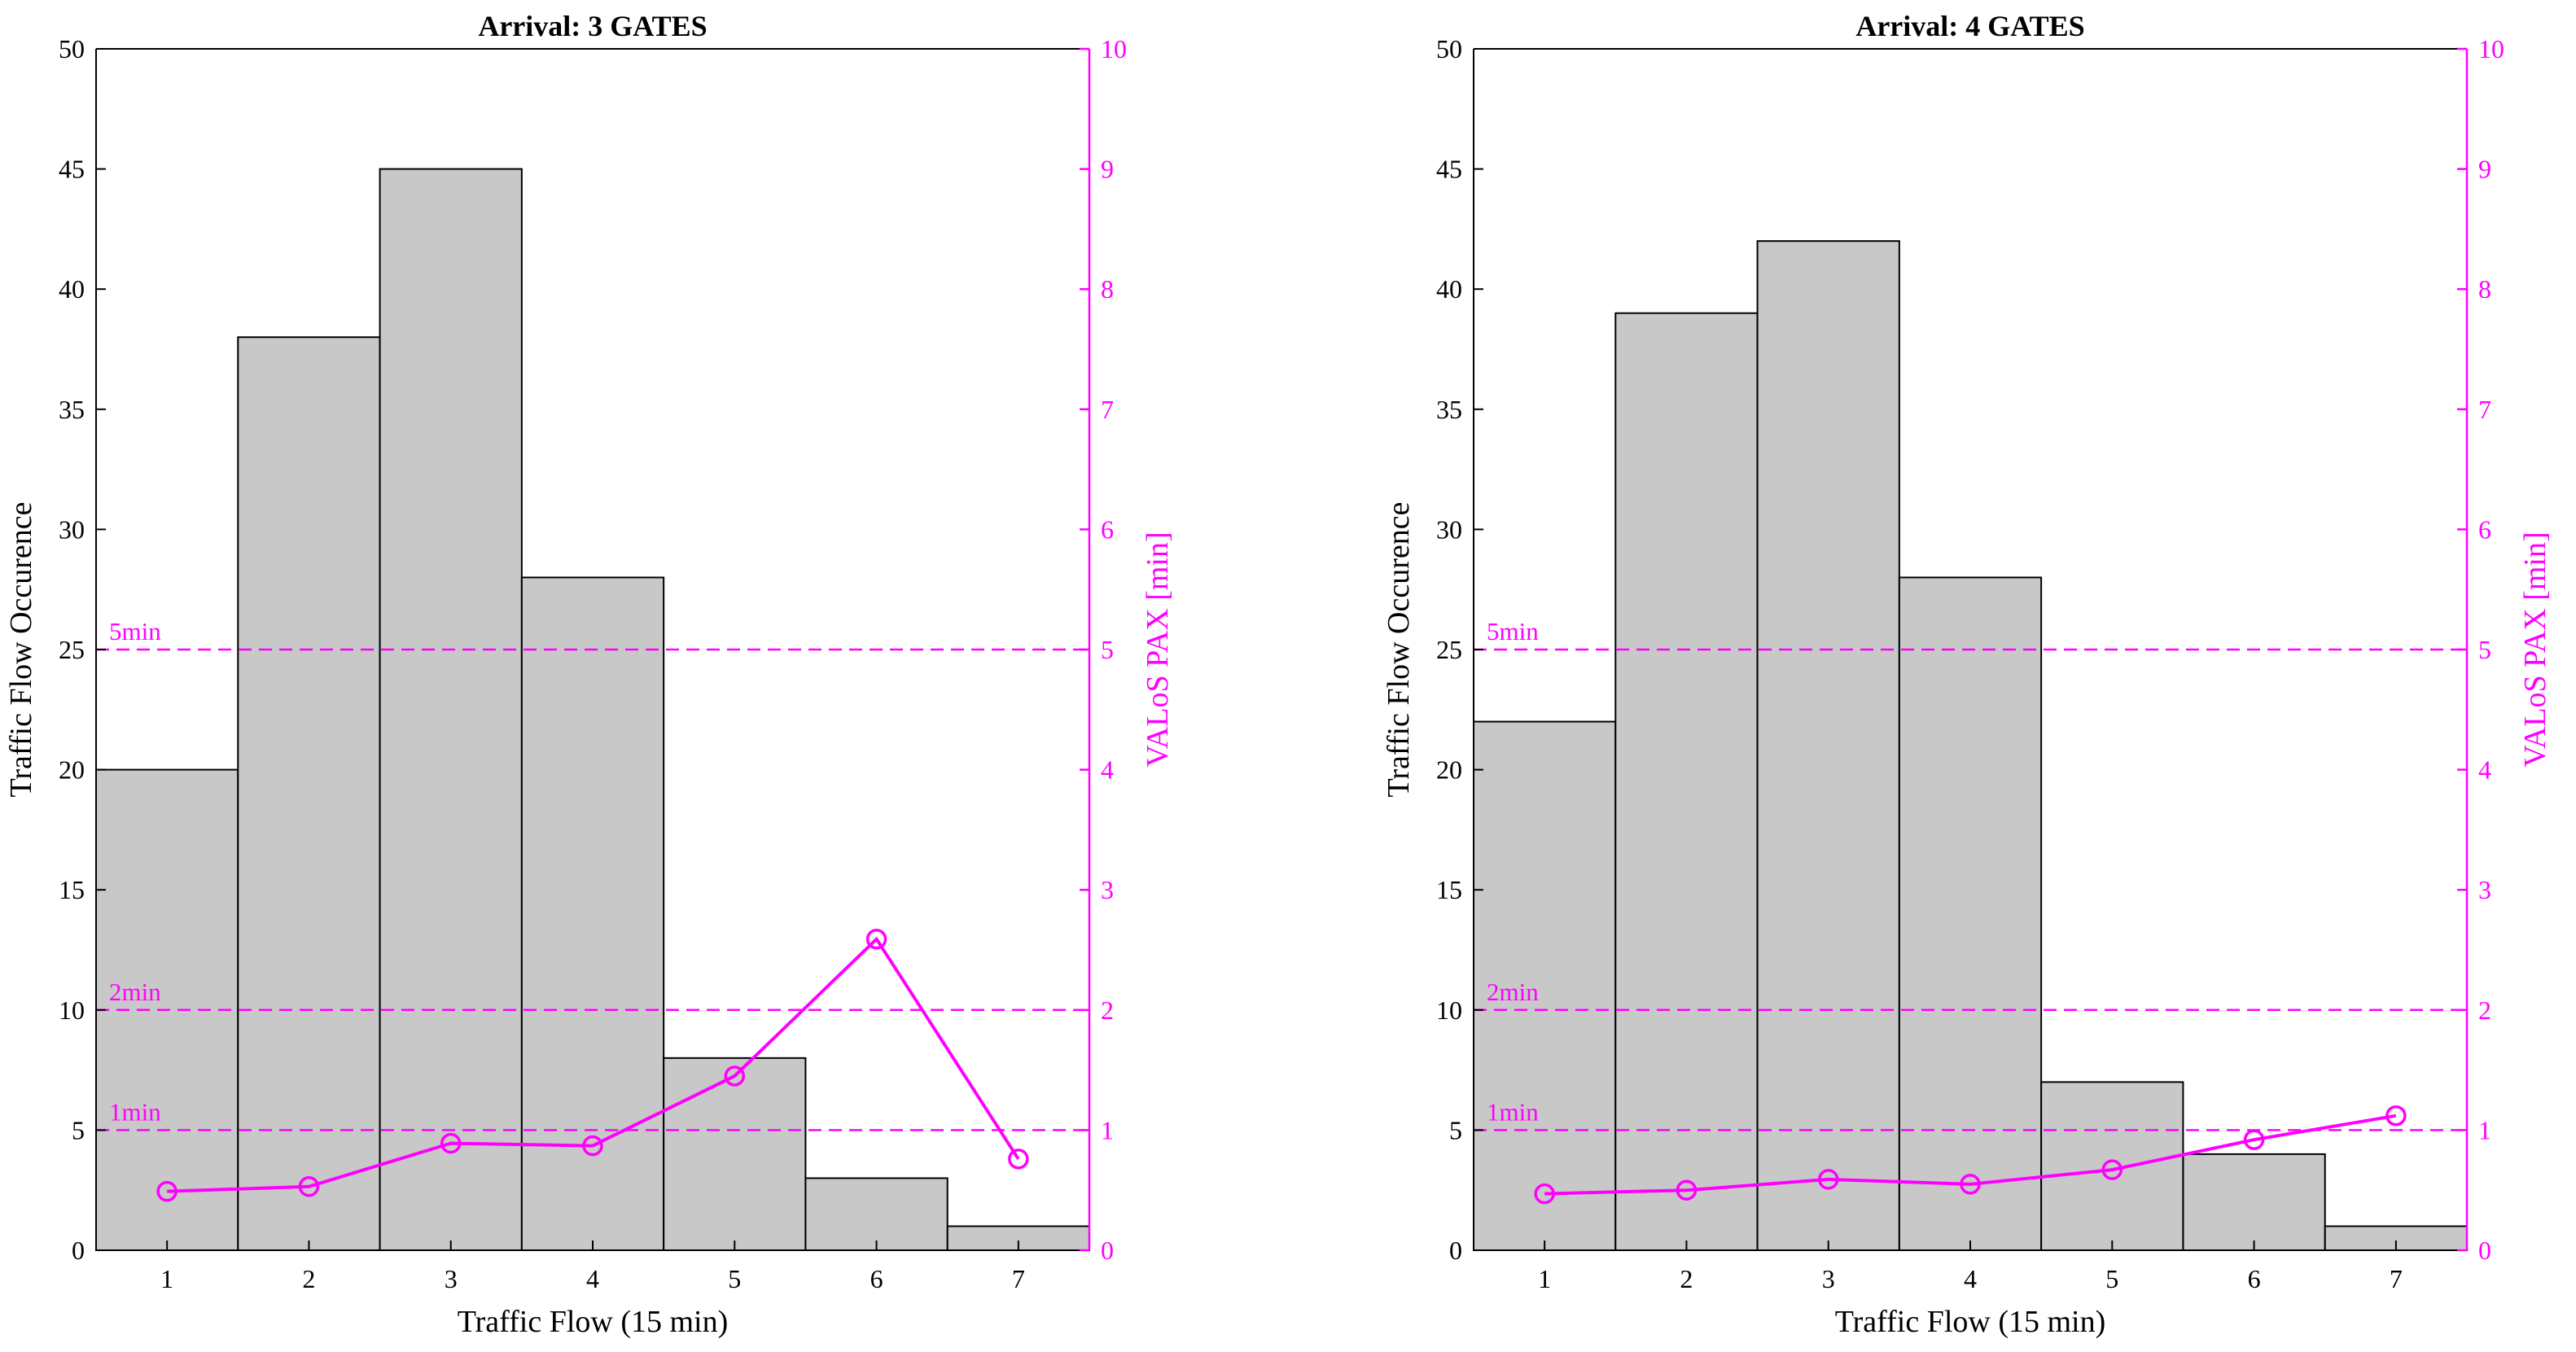 The width and height of the screenshot is (2576, 1352). Describe the element at coordinates (1018, 1278) in the screenshot. I see `x-tick-label-7: 7` at that location.